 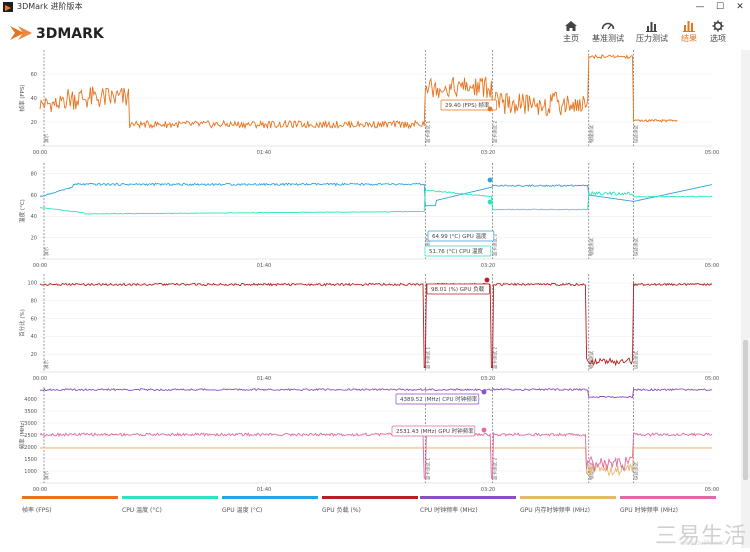 What do you see at coordinates (22, 435) in the screenshot?
I see `y-axis-label: 频率 (MHz)` at bounding box center [22, 435].